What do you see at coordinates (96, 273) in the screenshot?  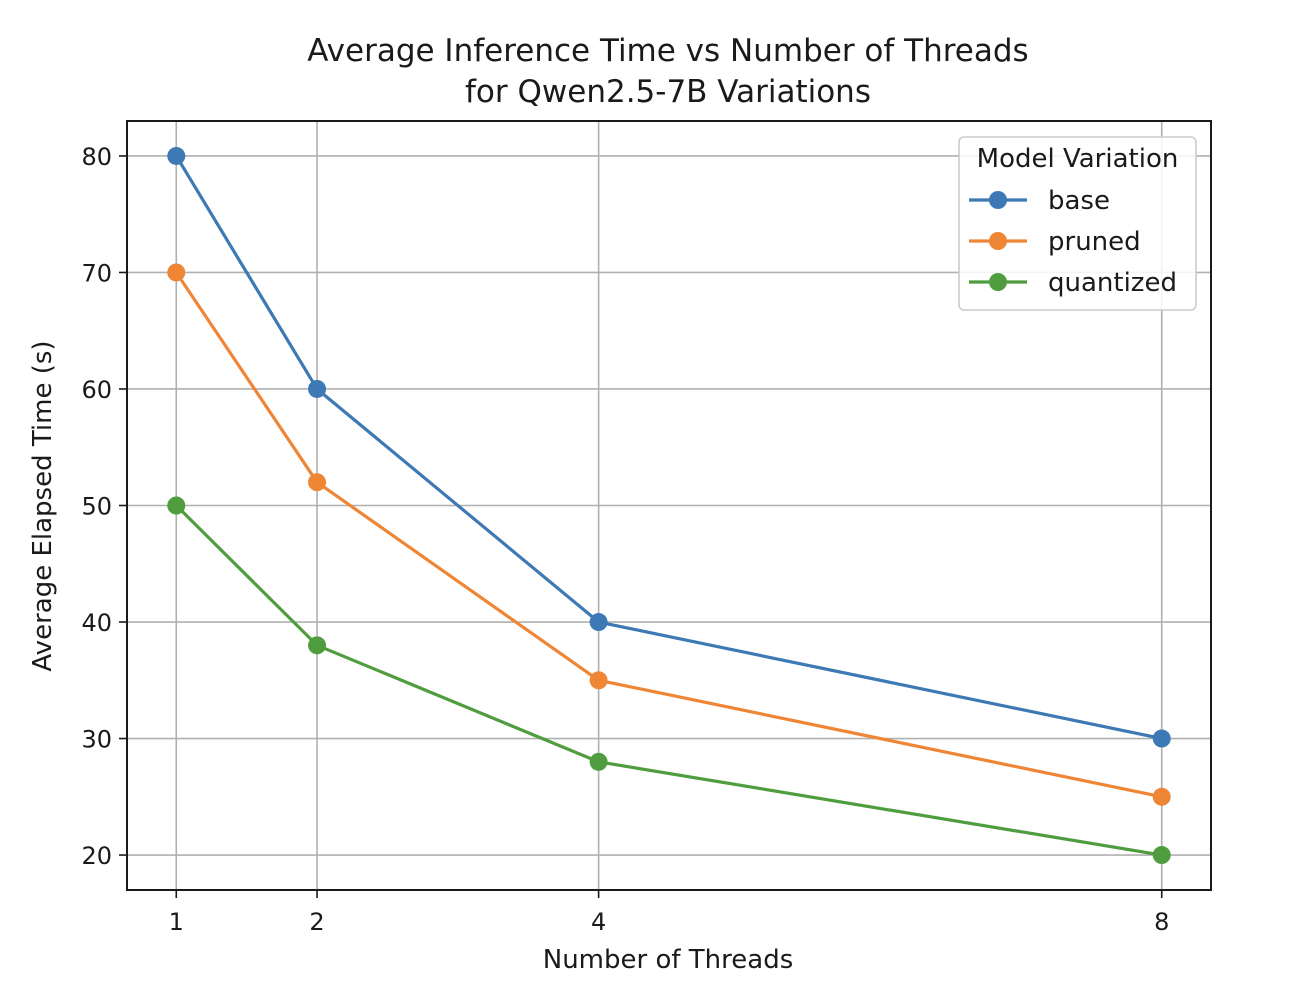 I see `y-tick-label: 70` at bounding box center [96, 273].